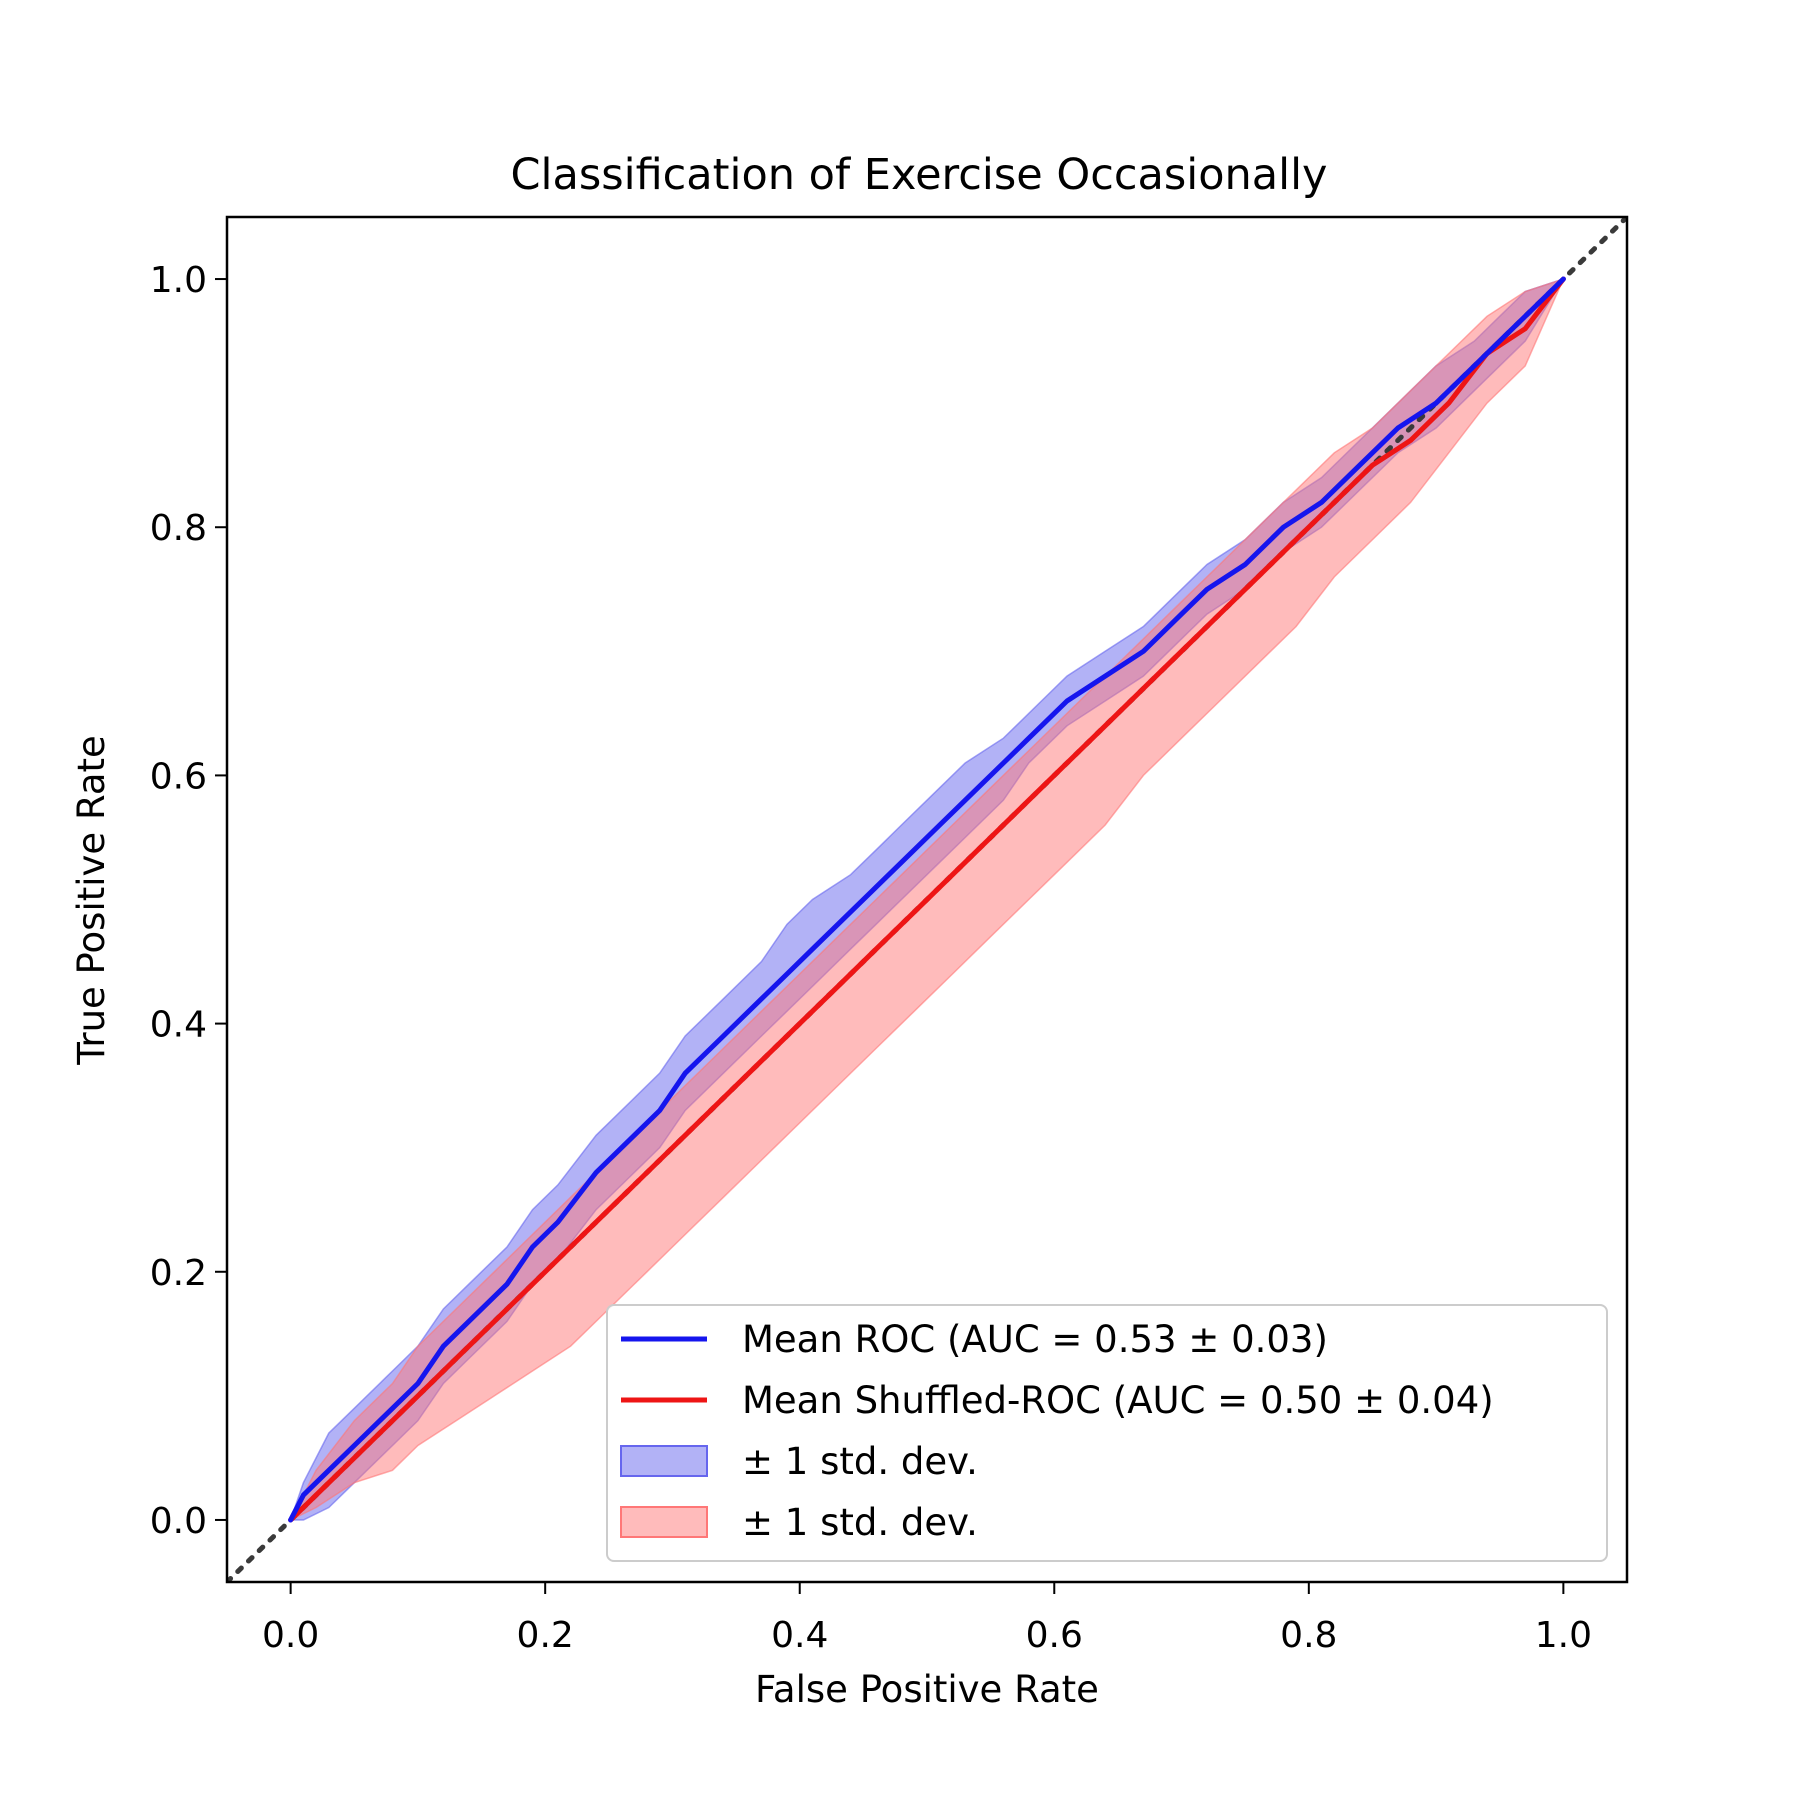 The image size is (1800, 1805). What do you see at coordinates (178, 1273) in the screenshot?
I see `y-tick-label: 0.2` at bounding box center [178, 1273].